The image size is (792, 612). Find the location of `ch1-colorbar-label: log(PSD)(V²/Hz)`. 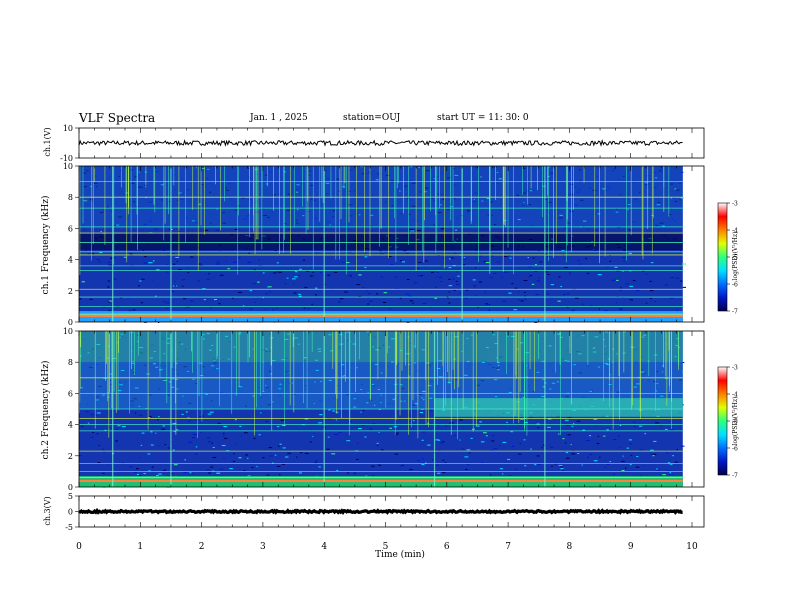

ch1-colorbar-label: log(PSD)(V²/Hz) is located at coordinates (735, 256).